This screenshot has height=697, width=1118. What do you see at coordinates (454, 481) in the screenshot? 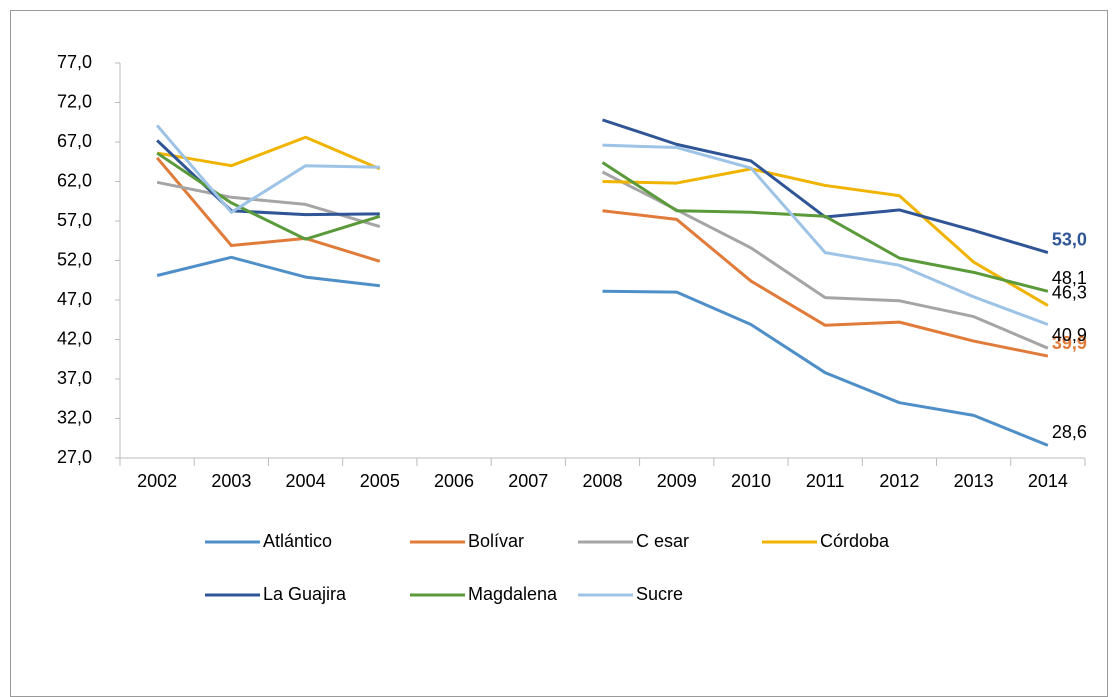
I see `x-tick-label: 2006` at bounding box center [454, 481].